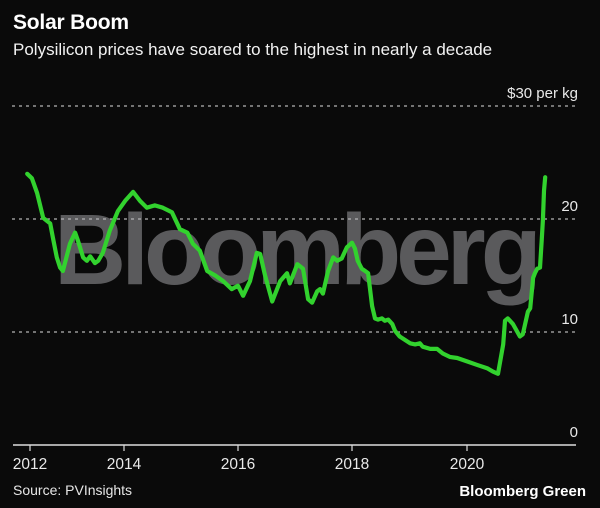 The height and width of the screenshot is (508, 600). Describe the element at coordinates (569, 206) in the screenshot. I see `y-tick-label: 20` at that location.